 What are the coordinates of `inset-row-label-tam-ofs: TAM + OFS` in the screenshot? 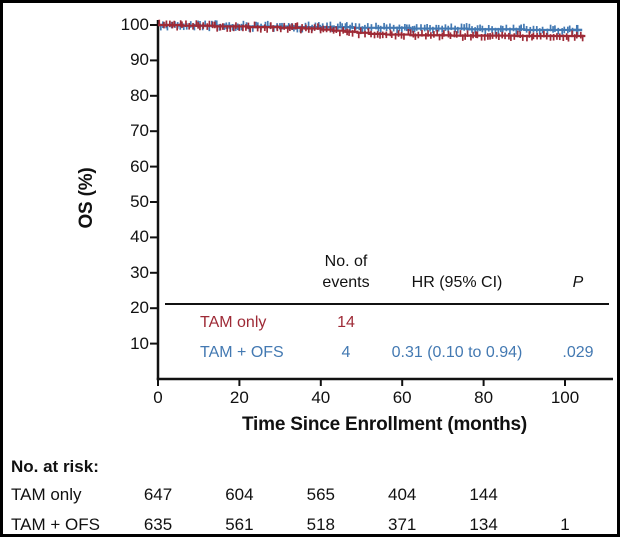 It's located at (242, 352).